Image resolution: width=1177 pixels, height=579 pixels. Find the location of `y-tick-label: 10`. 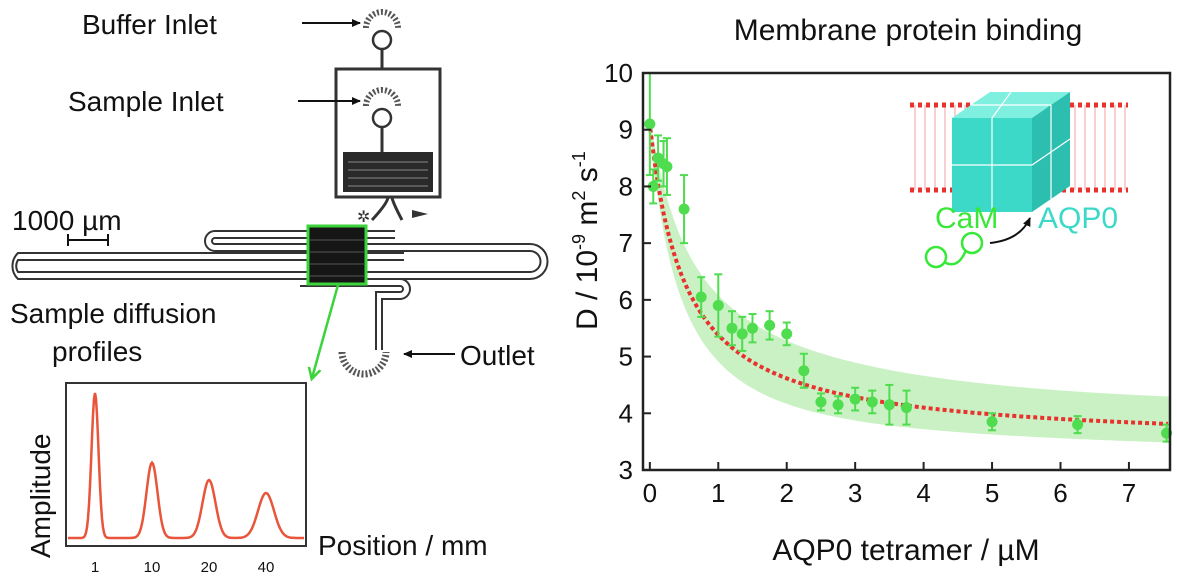

y-tick-label: 10 is located at coordinates (618, 73).